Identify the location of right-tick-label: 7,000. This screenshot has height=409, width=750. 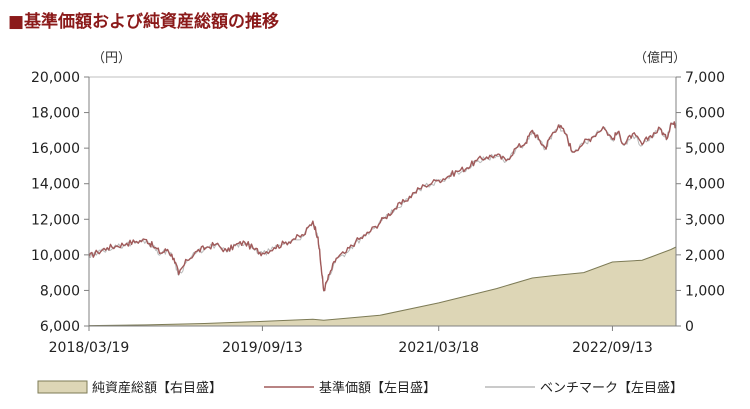
(705, 78).